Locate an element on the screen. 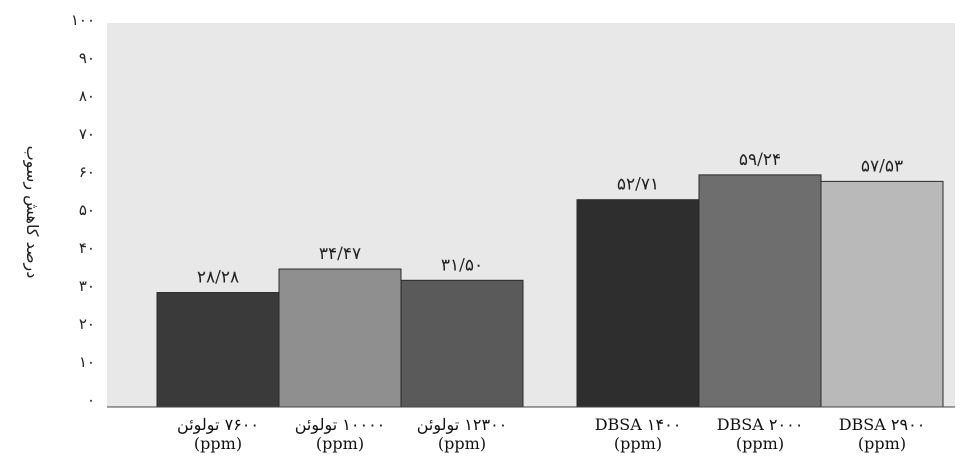  data-label: ۵۹/۲۴ is located at coordinates (760, 160).